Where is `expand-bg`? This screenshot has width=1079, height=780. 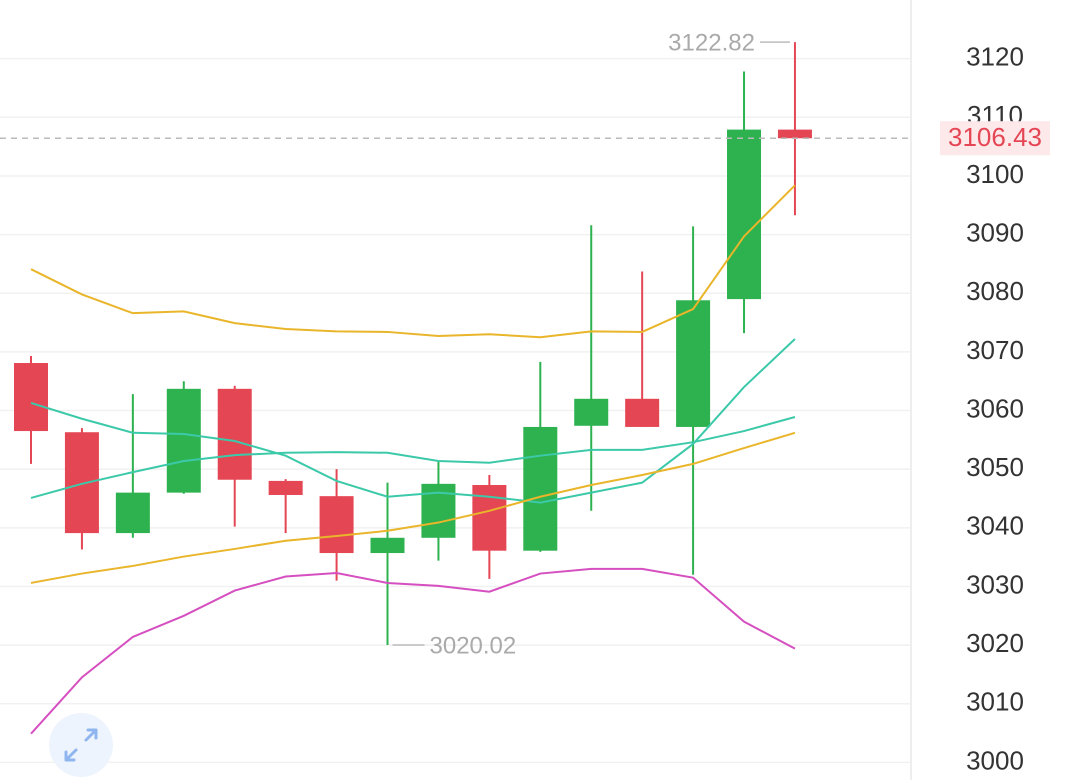
expand-bg is located at coordinates (81, 745).